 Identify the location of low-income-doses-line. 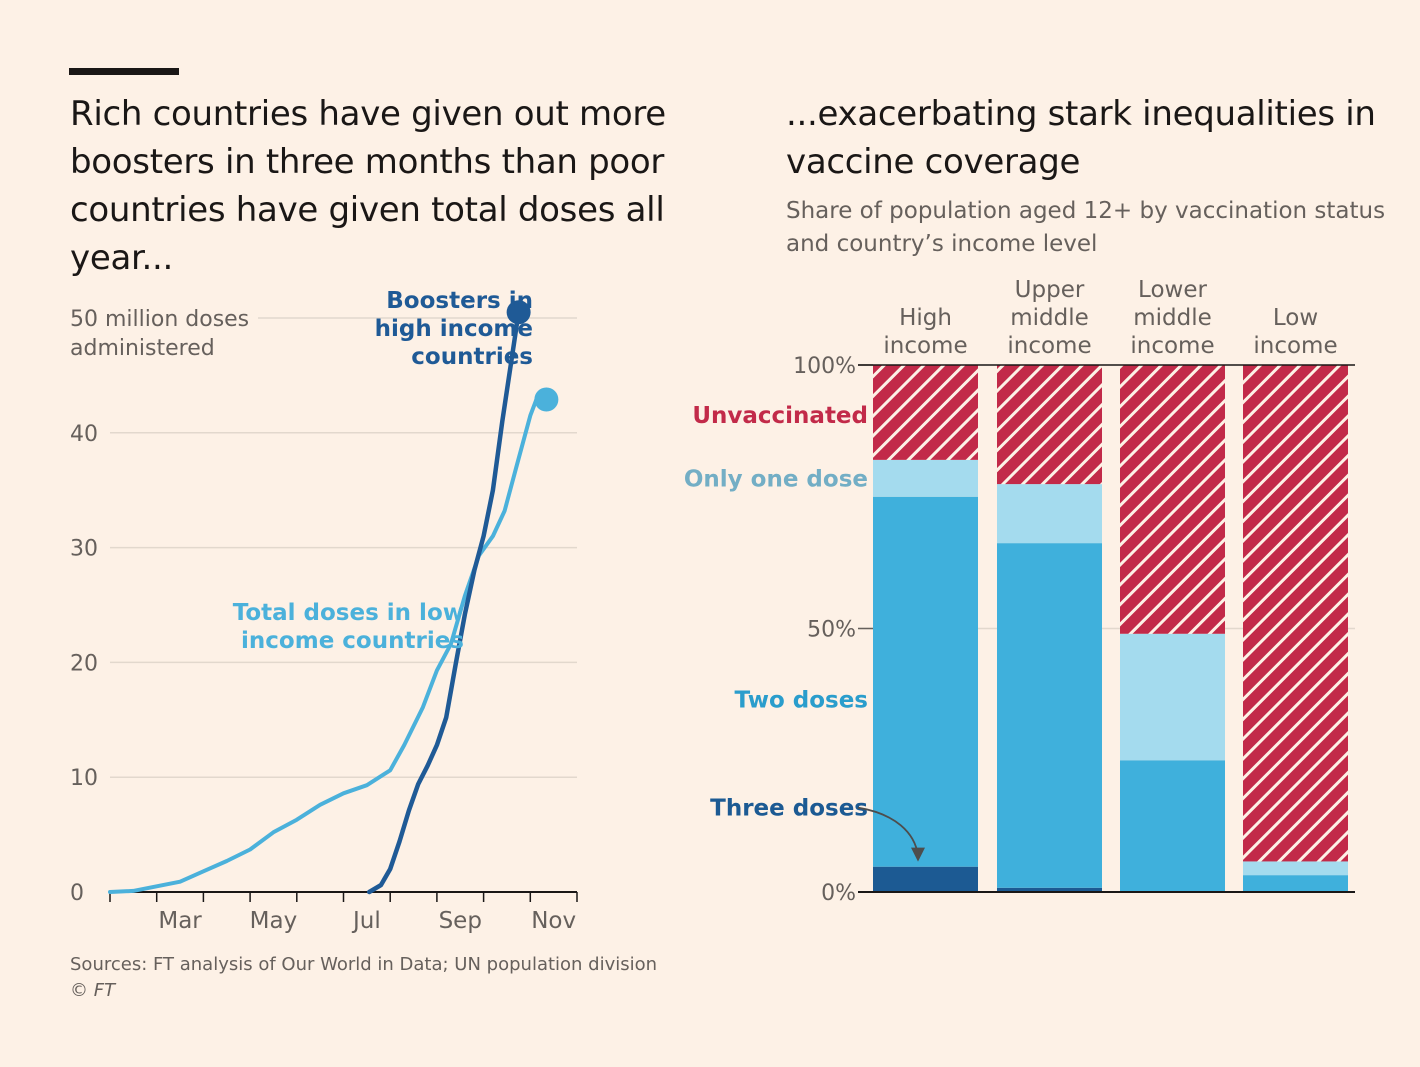
(323, 645).